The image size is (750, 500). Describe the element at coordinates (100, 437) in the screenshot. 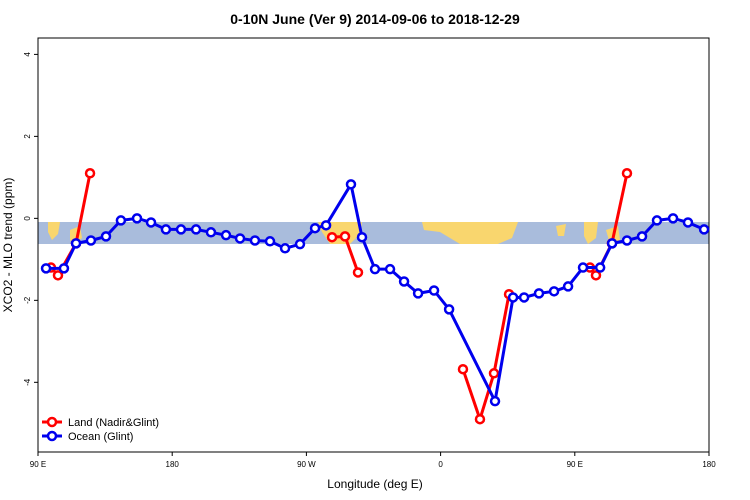

I see `legend-label: Ocean (Glint)` at that location.